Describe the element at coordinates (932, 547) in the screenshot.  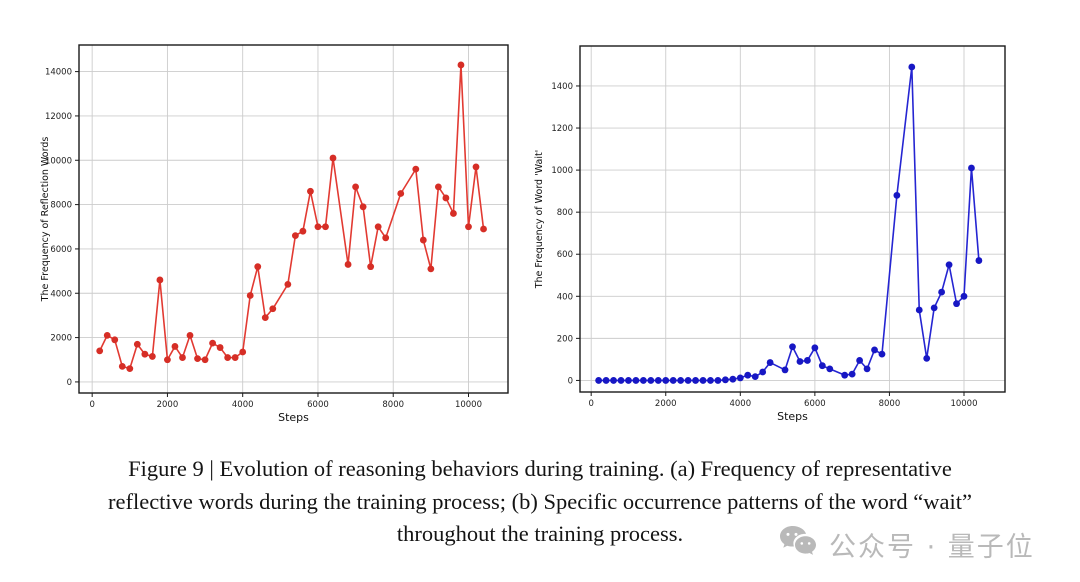
I see `watermark-text: 公众号 · 量子位` at that location.